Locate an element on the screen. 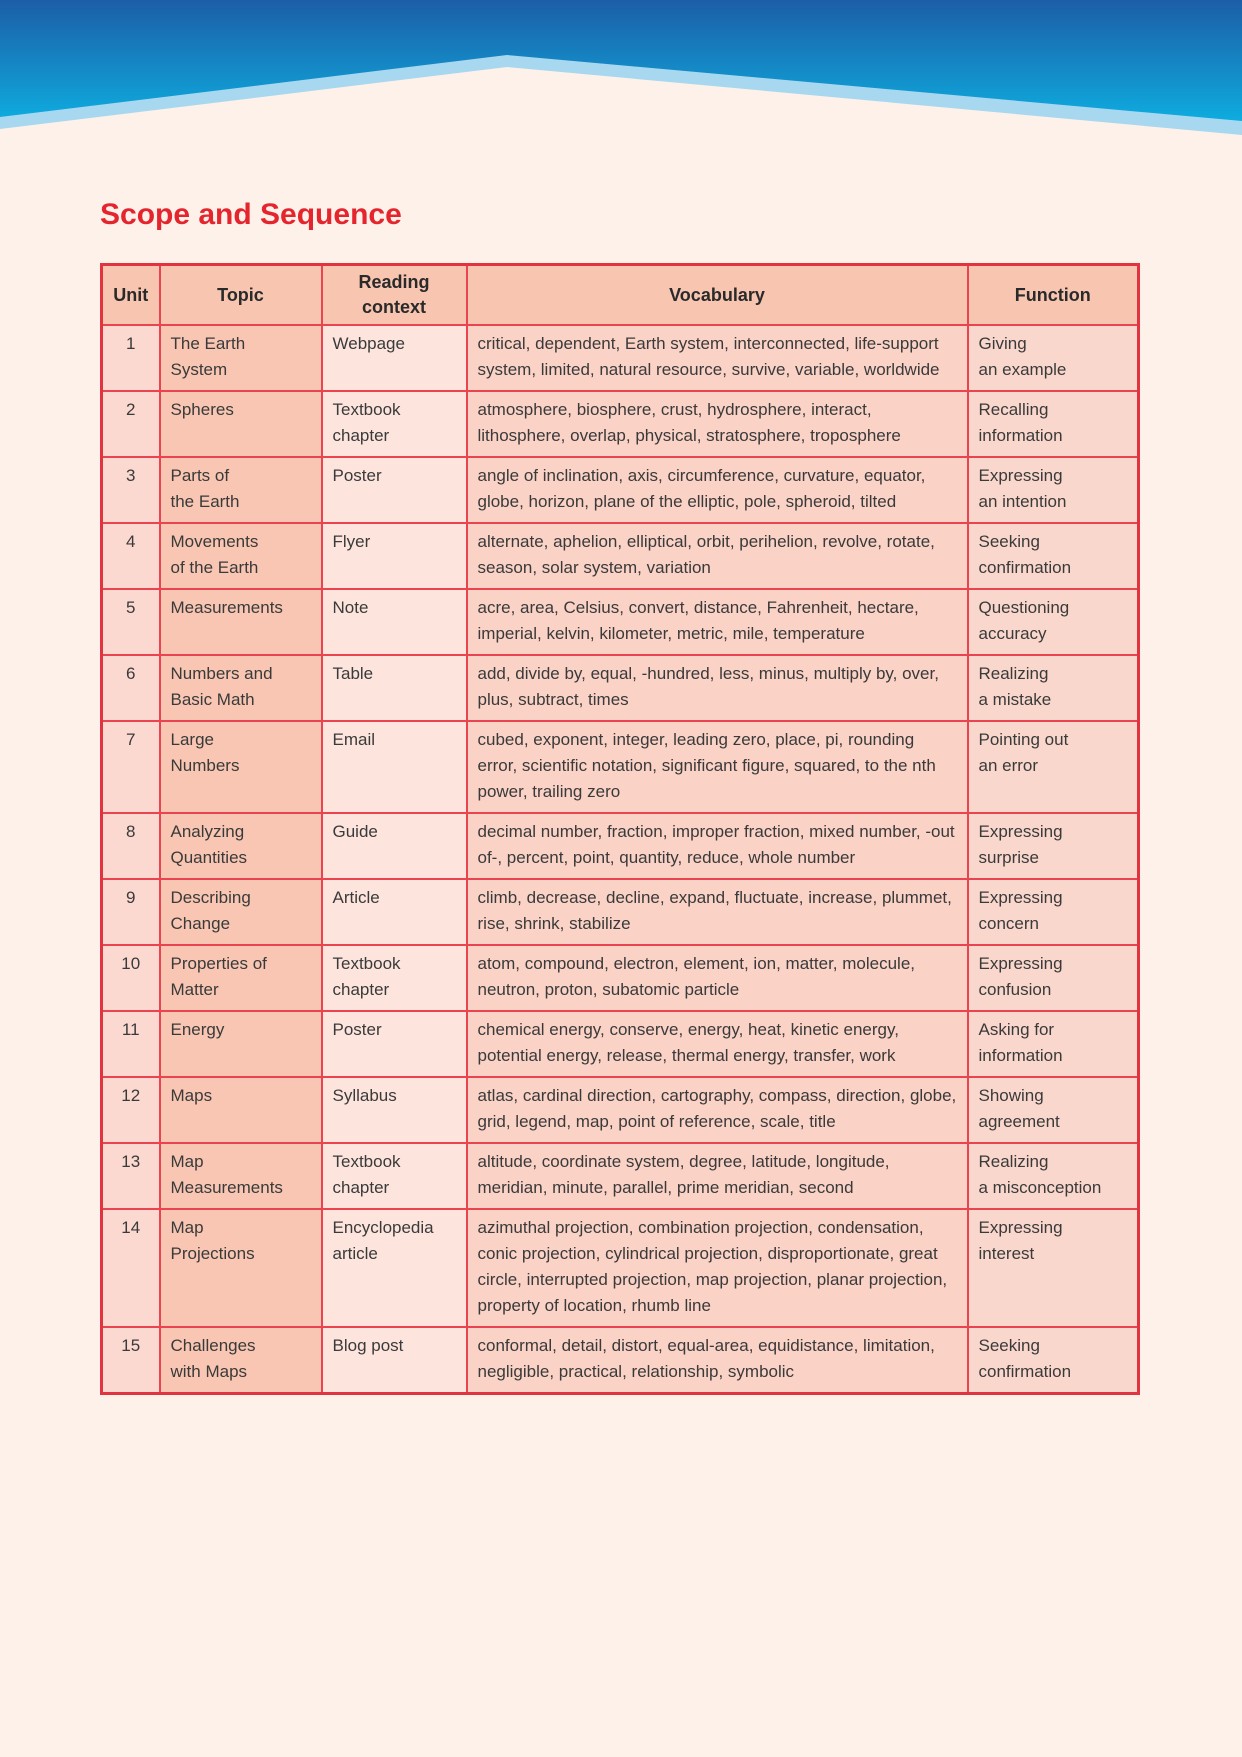 This screenshot has width=1242, height=1757. cell-function: Asking for information is located at coordinates (1053, 1044).